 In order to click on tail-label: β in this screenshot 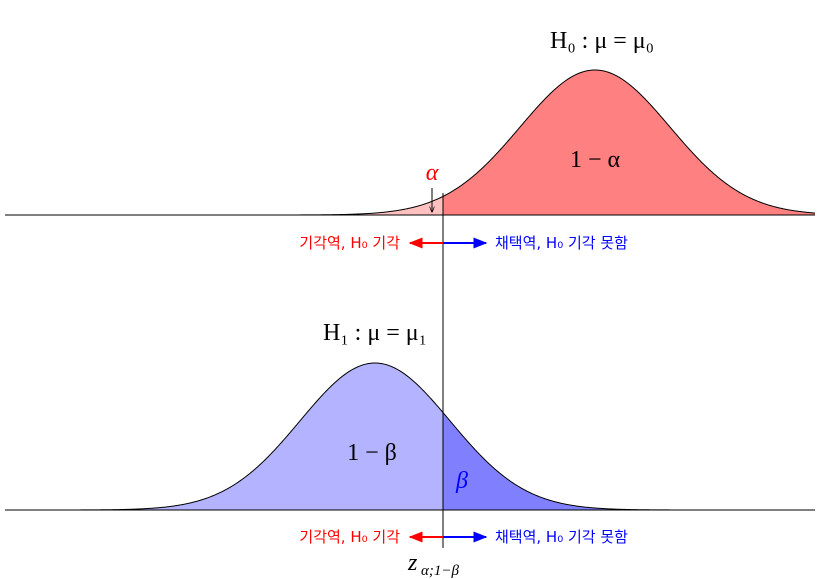, I will do `click(461, 481)`.